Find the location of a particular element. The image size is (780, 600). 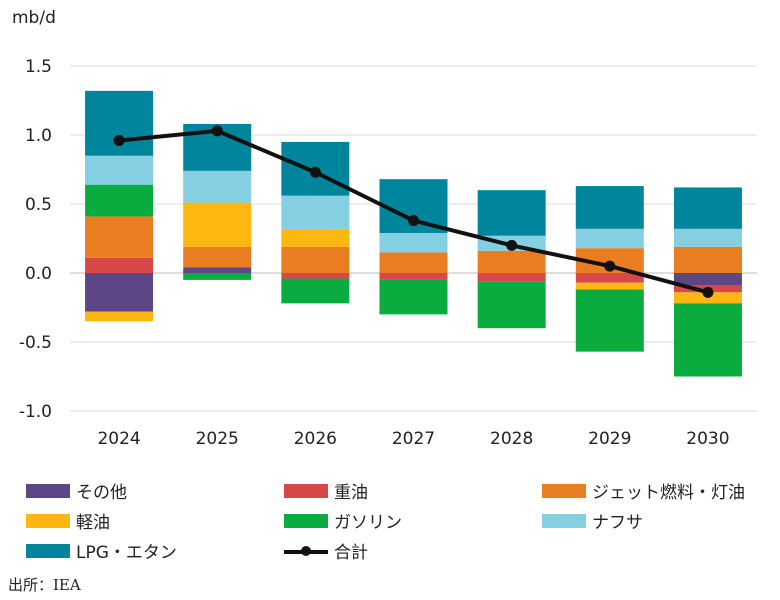

x-tick-label: 2029 is located at coordinates (609, 439).